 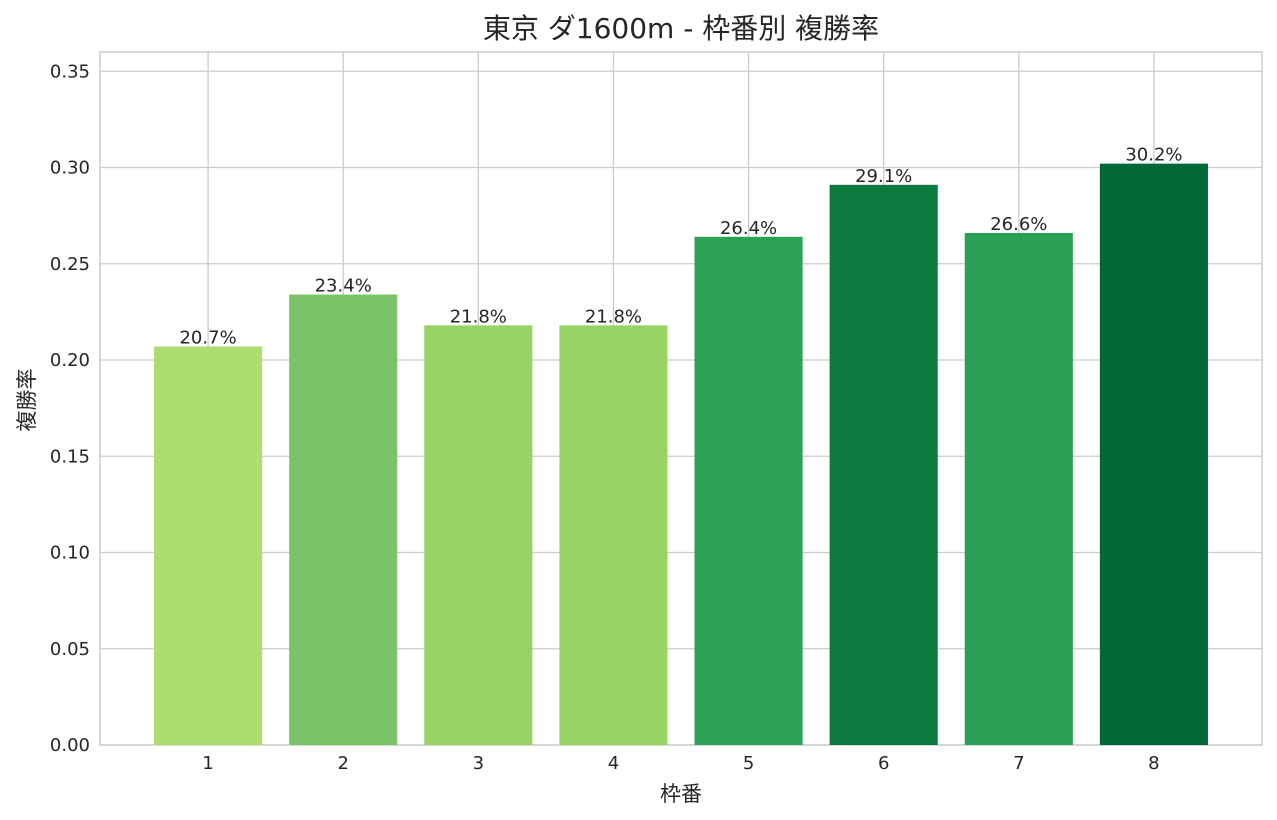 I want to click on x-axis-label: 枠番, so click(x=681, y=794).